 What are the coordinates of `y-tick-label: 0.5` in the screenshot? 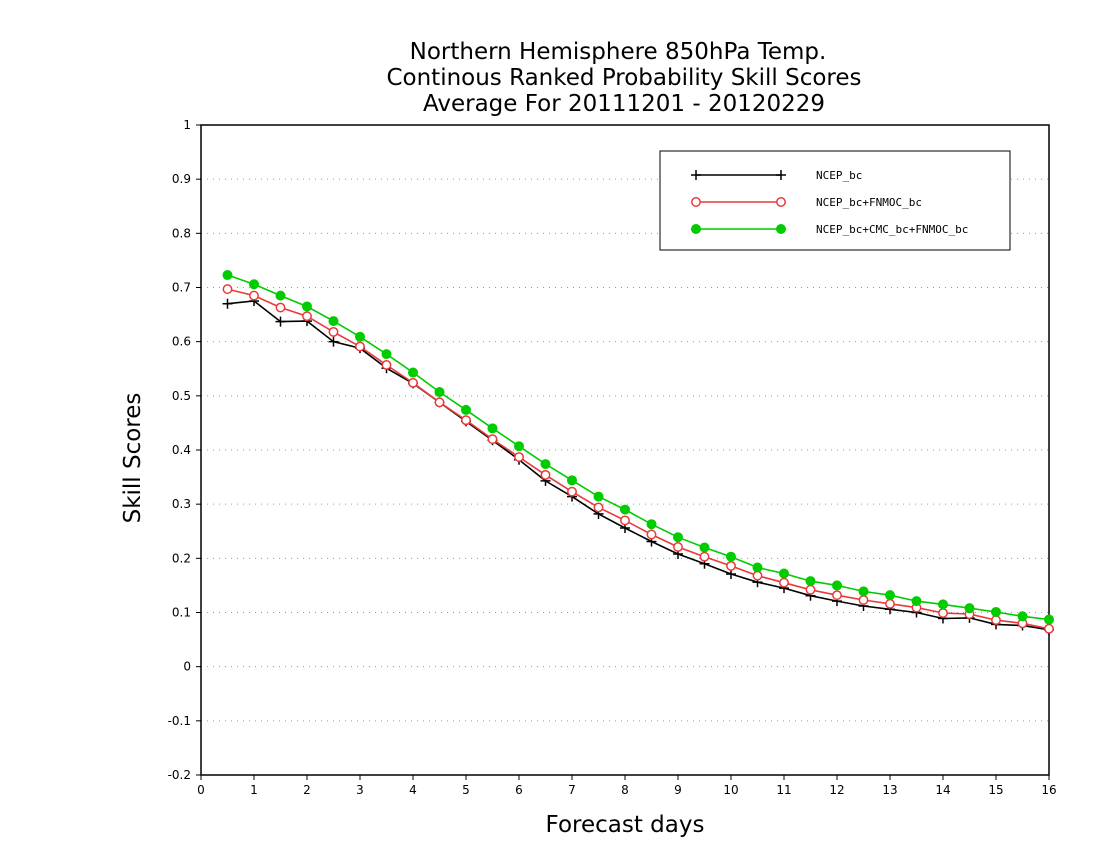 It's located at (181, 396).